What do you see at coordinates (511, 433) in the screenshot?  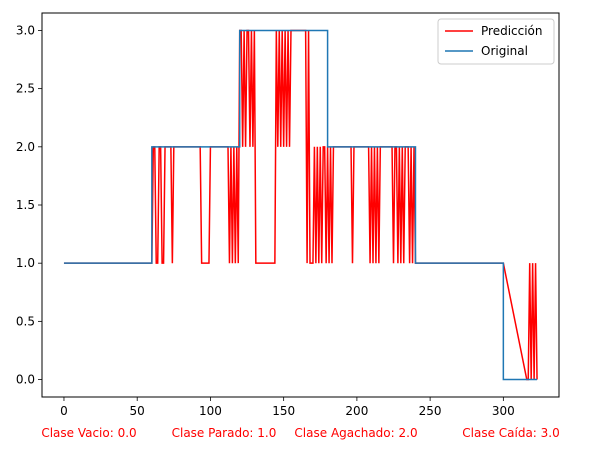 I see `class-annotation: Clase Caída: 3.0` at bounding box center [511, 433].